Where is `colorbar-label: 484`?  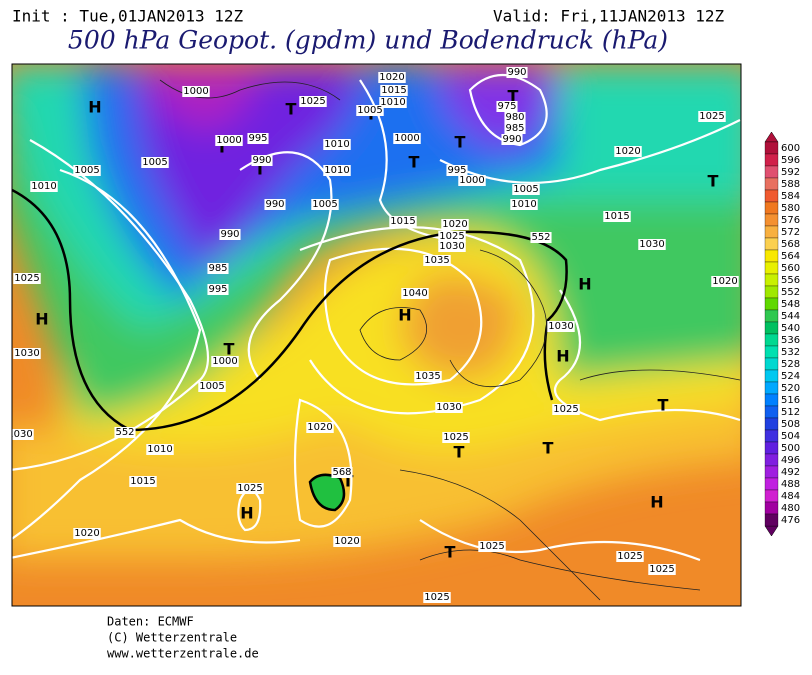
colorbar-label: 484 is located at coordinates (790, 496).